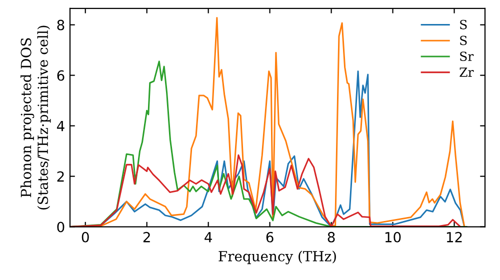  I want to click on legend-label: Sr, so click(467, 57).